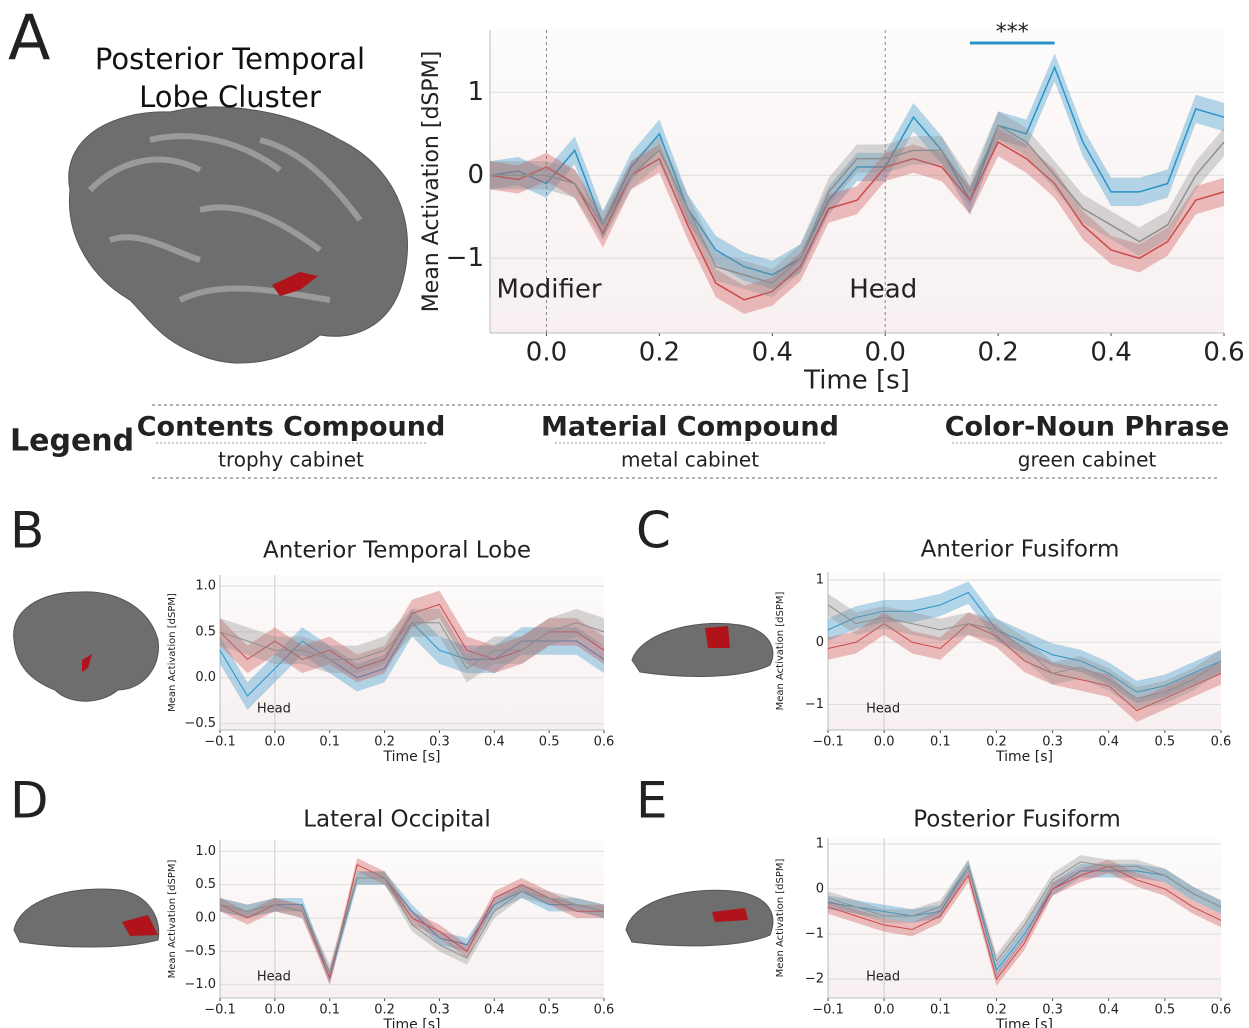 This screenshot has width=1249, height=1028. I want to click on y-tick-label: −1.0, so click(200, 984).